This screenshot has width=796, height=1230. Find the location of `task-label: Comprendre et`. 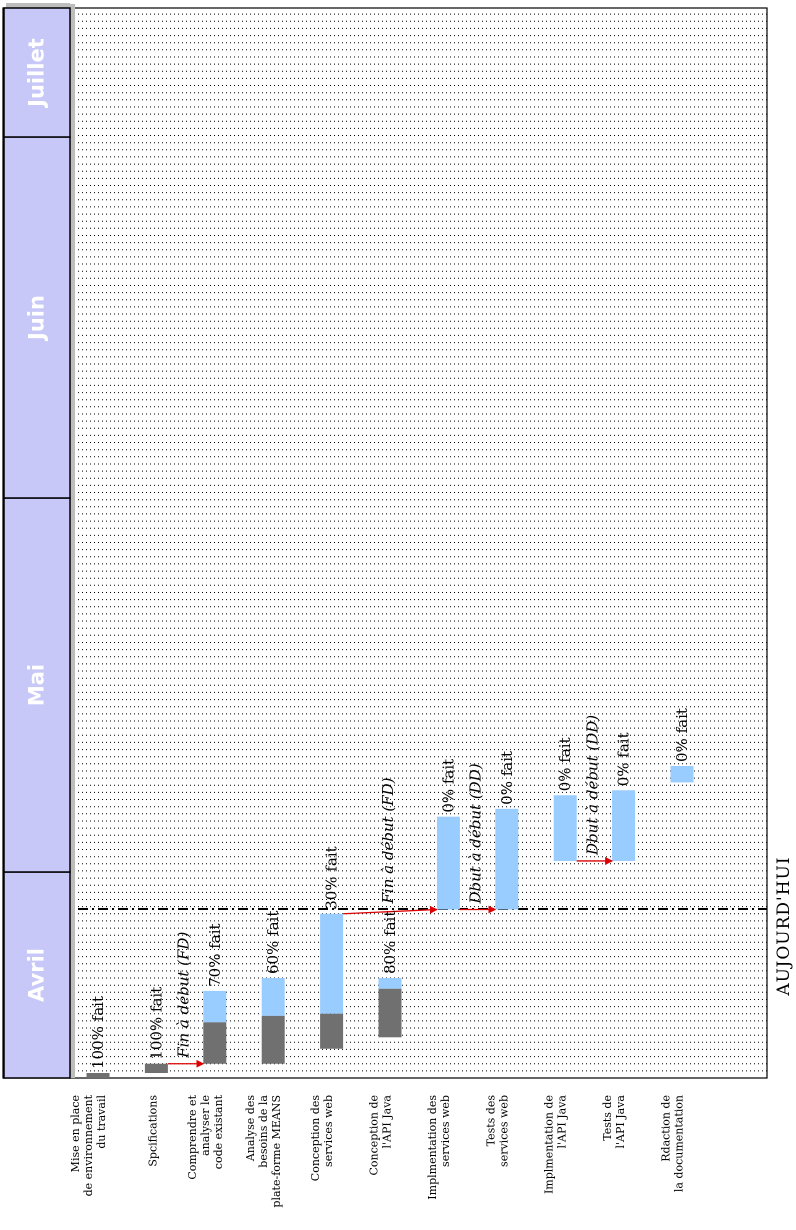

task-label: Comprendre et is located at coordinates (192, 1136).